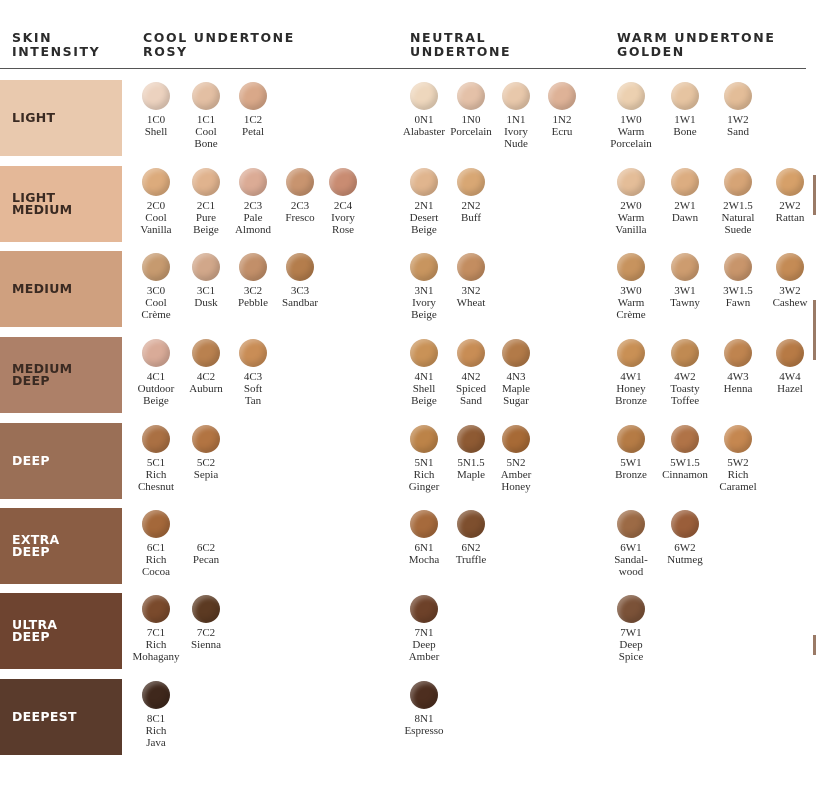 The width and height of the screenshot is (816, 786). I want to click on shade-swatch-5c1: 5C1 Rich Chesnut, so click(156, 459).